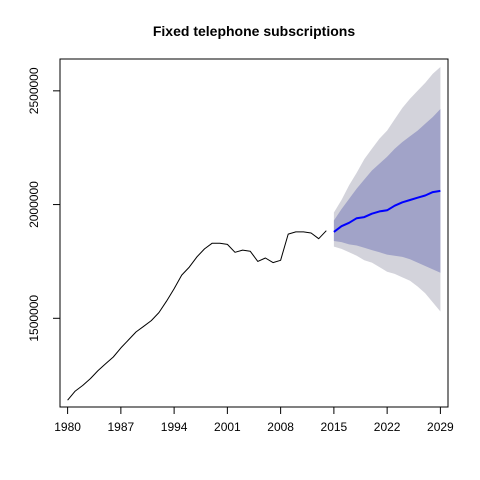  Describe the element at coordinates (440, 427) in the screenshot. I see `x-tick-label: 2029` at that location.